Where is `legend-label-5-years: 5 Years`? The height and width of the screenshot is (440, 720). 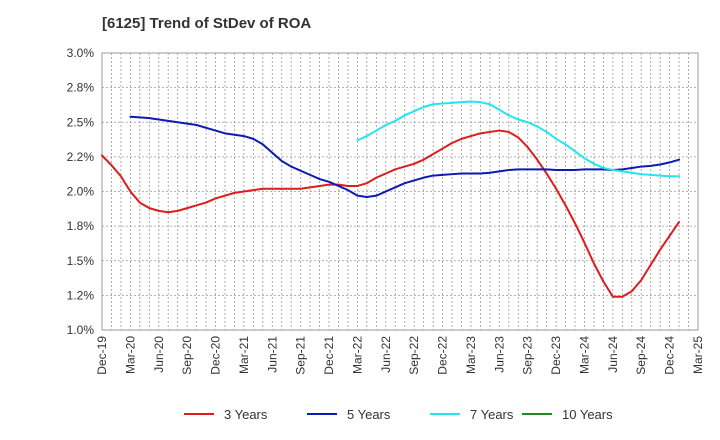
legend-label-5-years: 5 Years is located at coordinates (369, 414).